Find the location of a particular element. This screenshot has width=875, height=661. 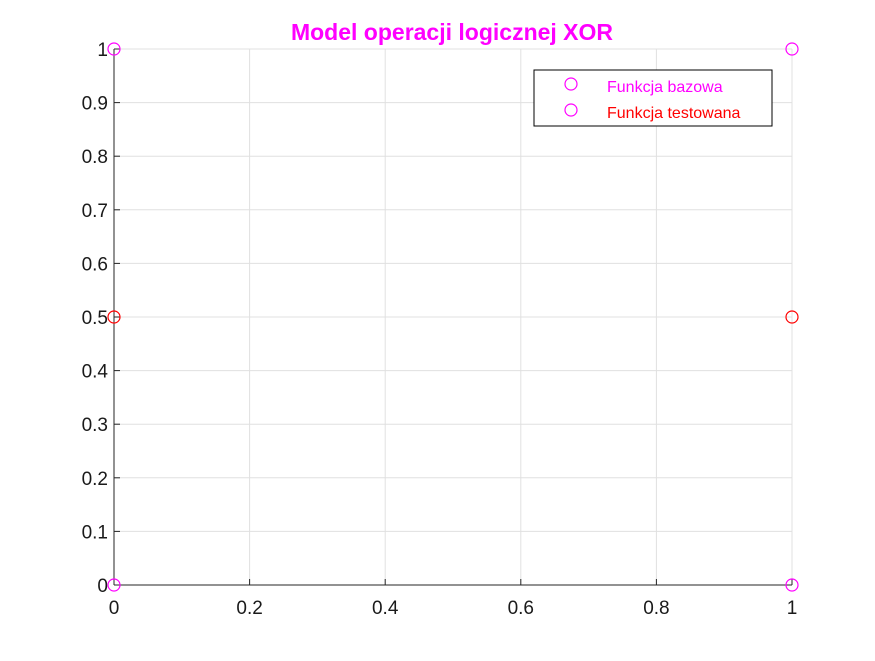

y-tick-label-8: 0.8 is located at coordinates (95, 157).